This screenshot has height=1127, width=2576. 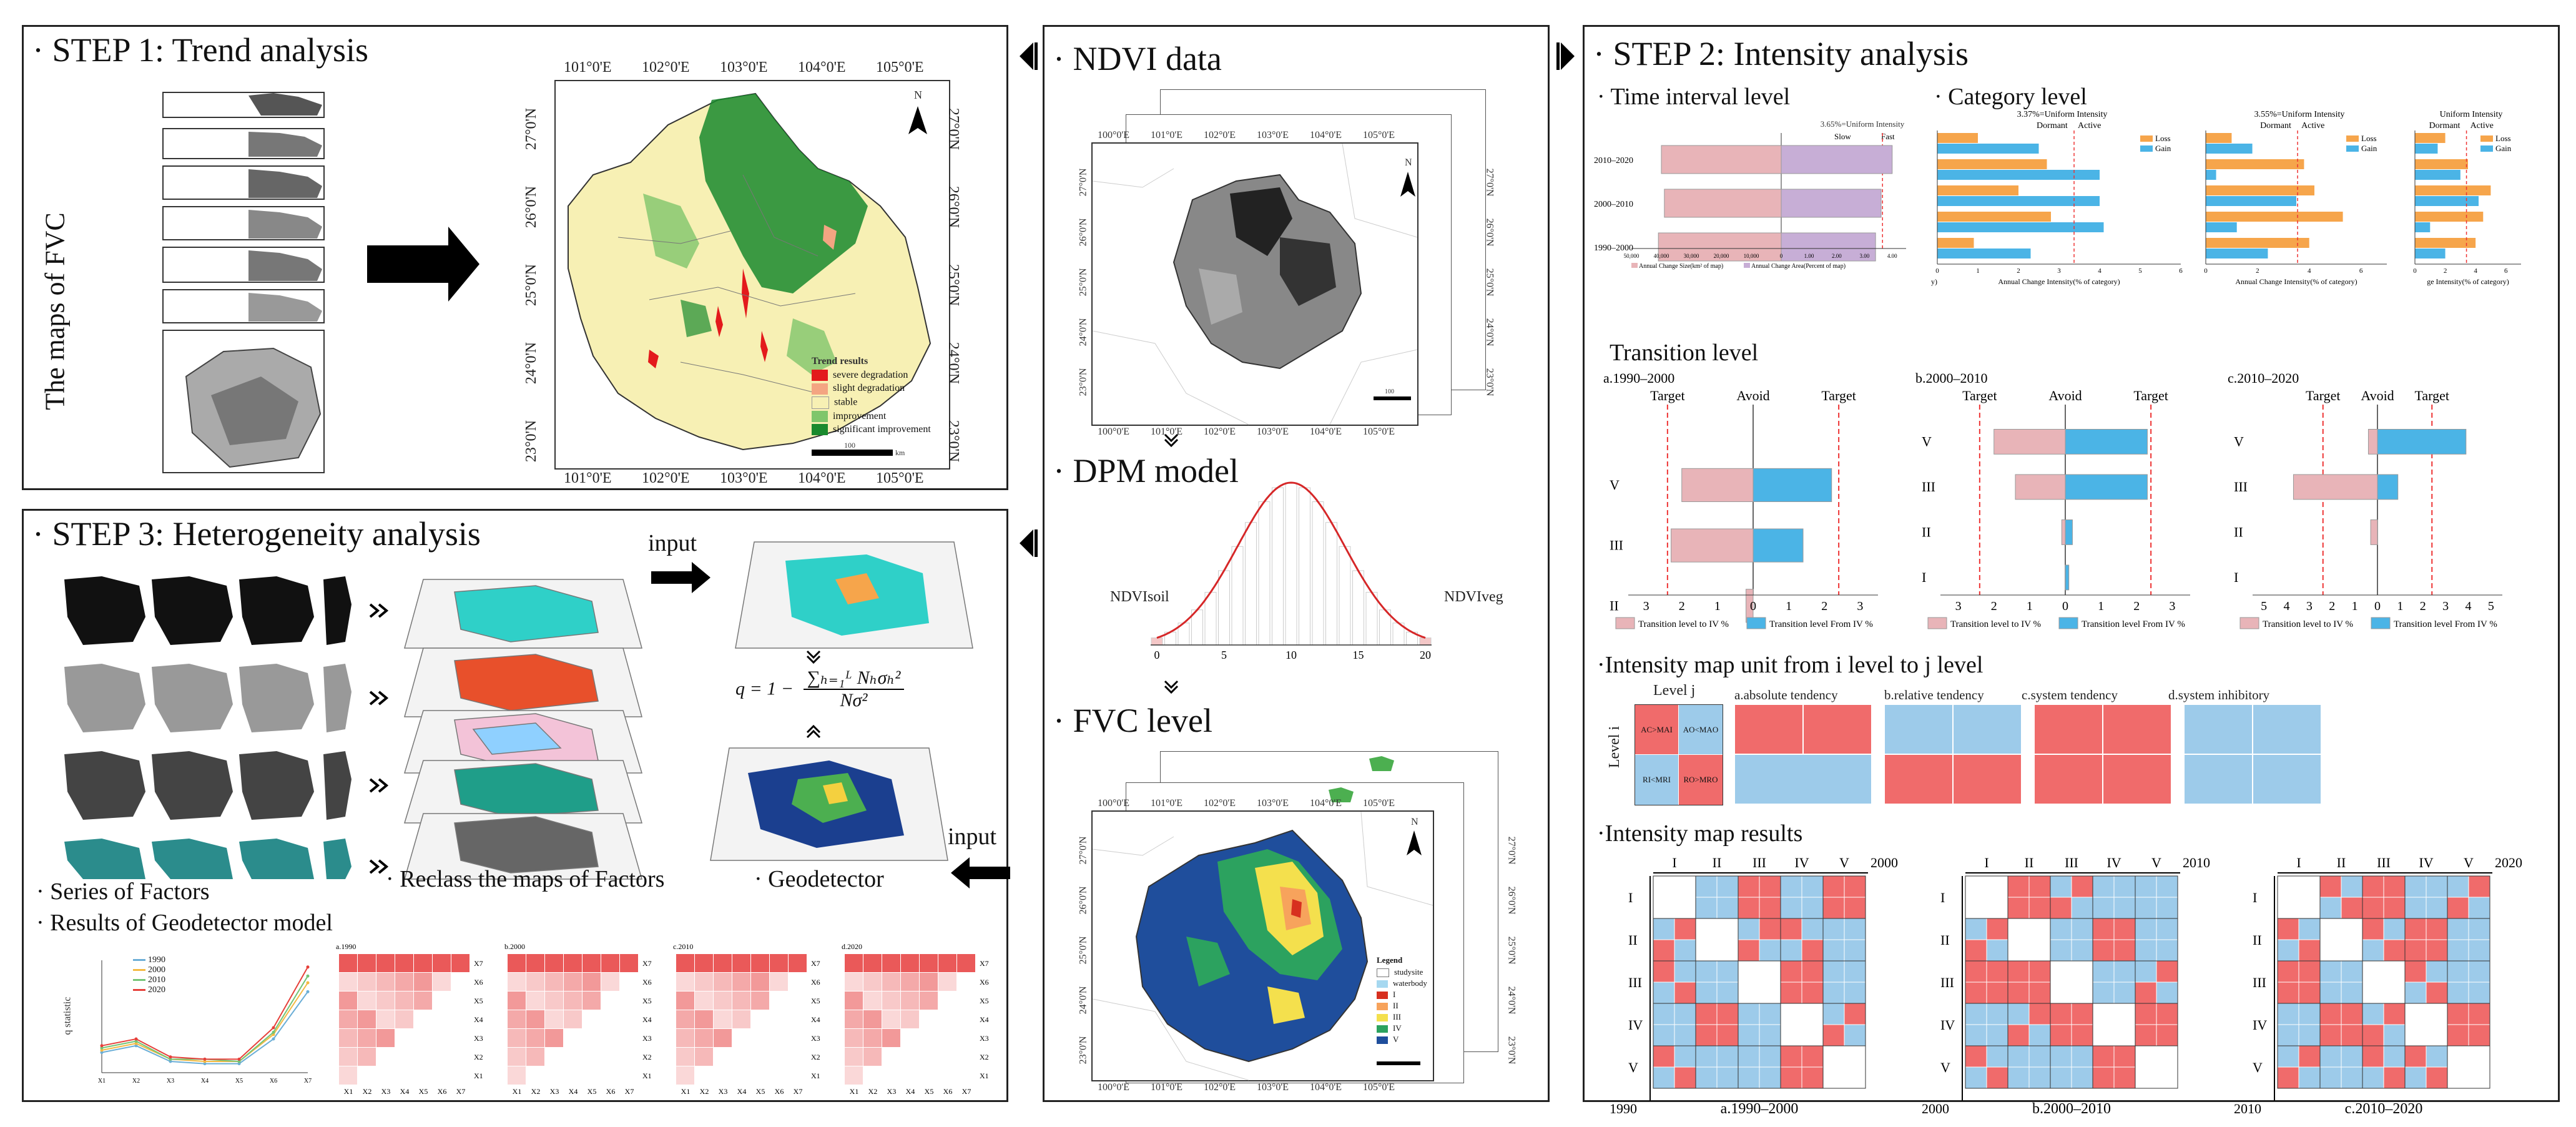 What do you see at coordinates (854, 701) in the screenshot?
I see `formula-denominator: Nσ²` at bounding box center [854, 701].